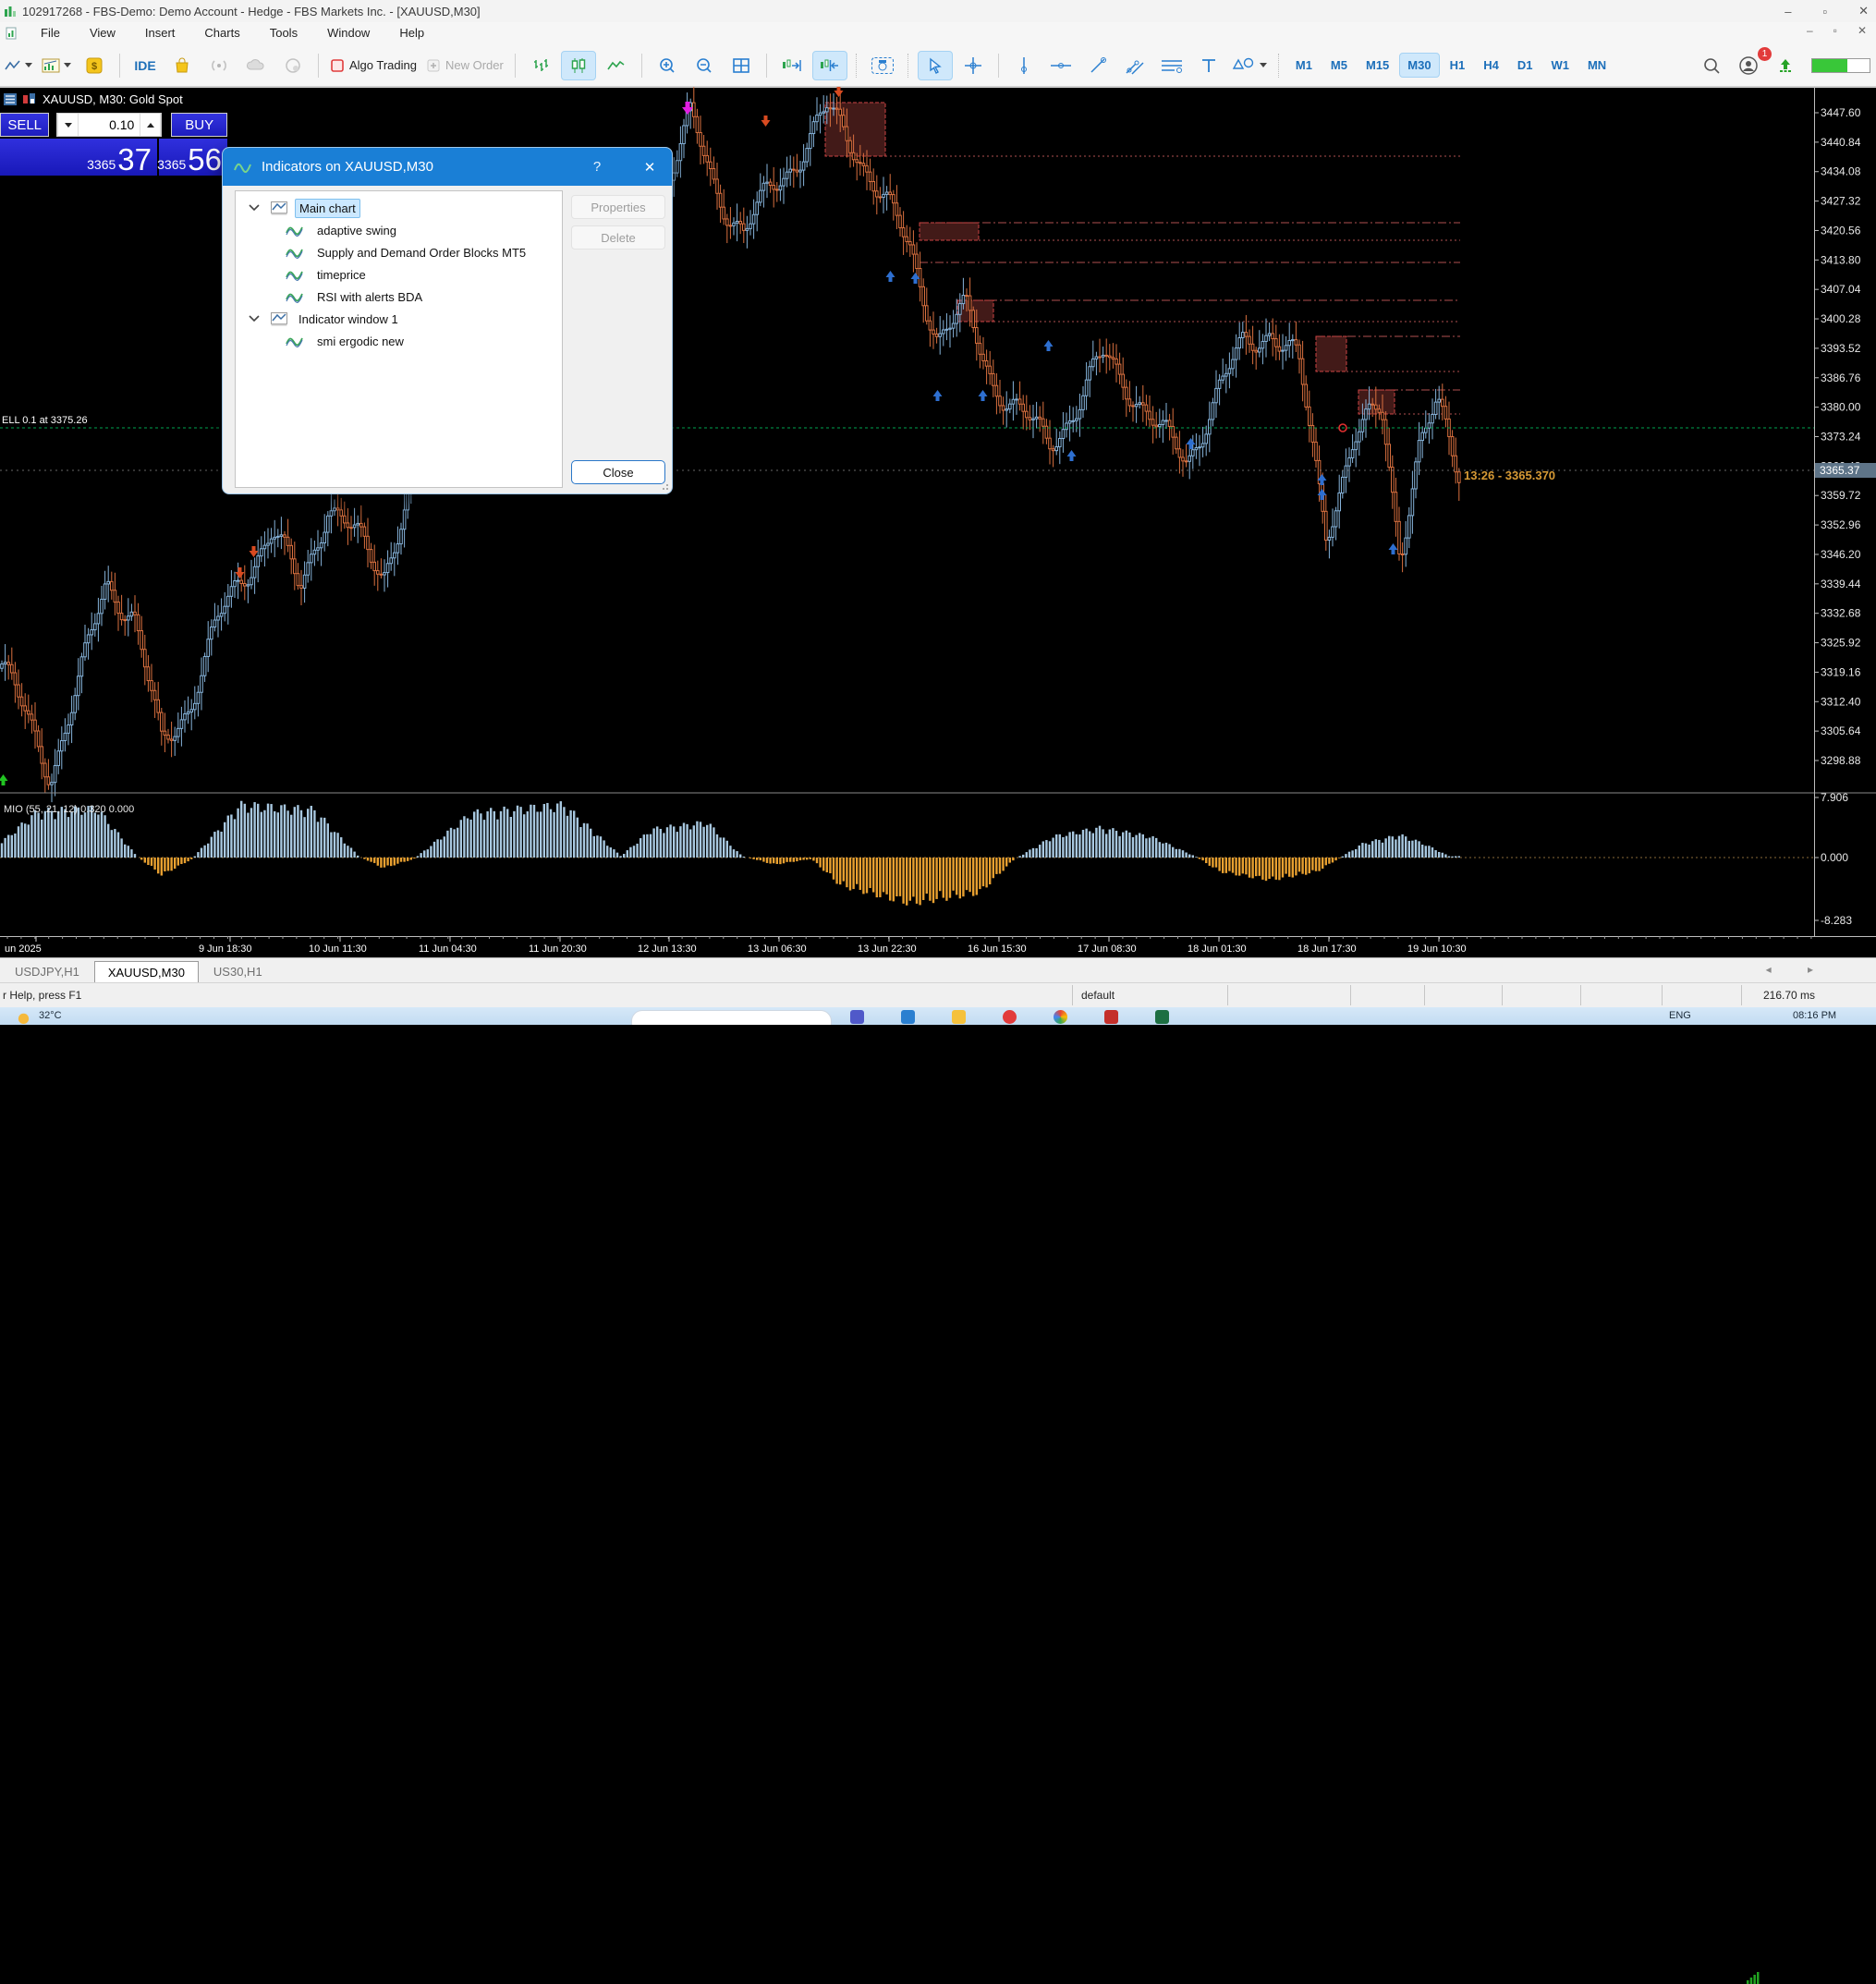 The height and width of the screenshot is (1984, 1876). I want to click on ide-button: IDE, so click(145, 65).